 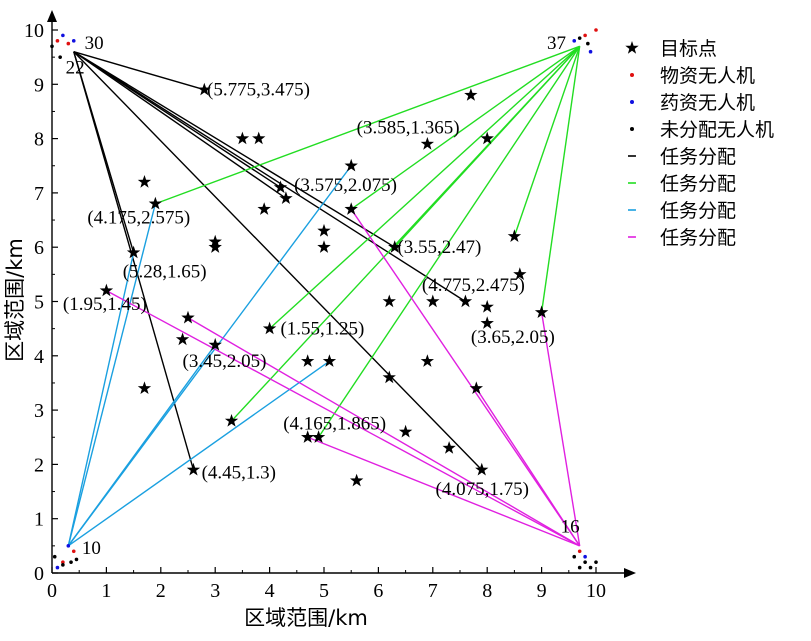 I want to click on legend-star-marker, so click(x=632, y=47).